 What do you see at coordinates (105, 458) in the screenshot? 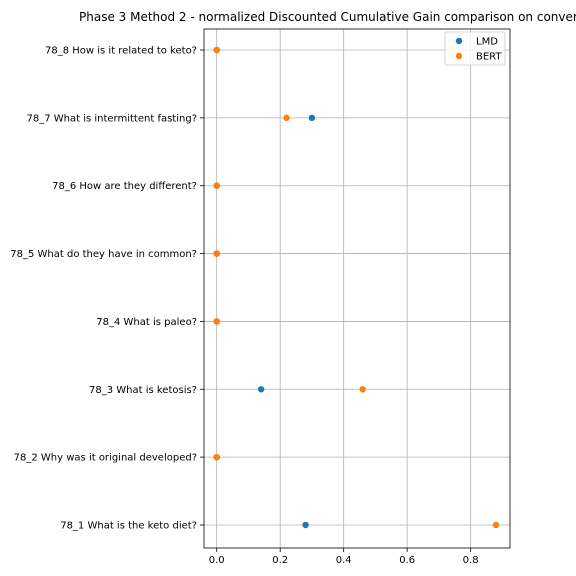
I see `y-category-label: 78_2 Why was it original developed?` at bounding box center [105, 458].